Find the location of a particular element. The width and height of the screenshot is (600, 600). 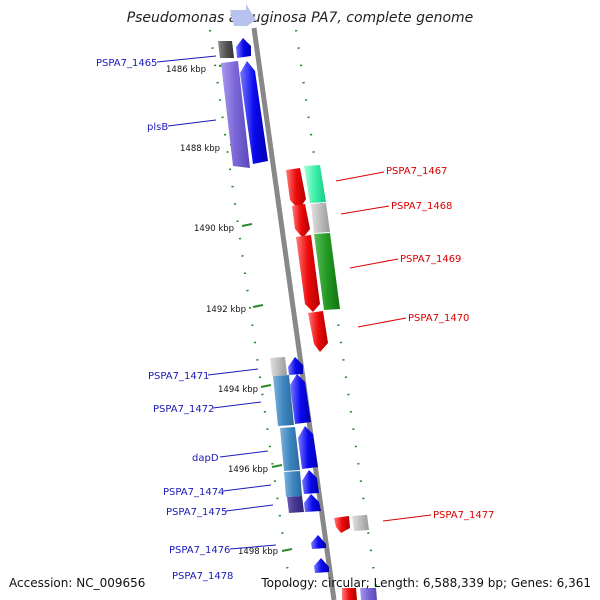

kbp-label: 1494 kbp is located at coordinates (238, 390).